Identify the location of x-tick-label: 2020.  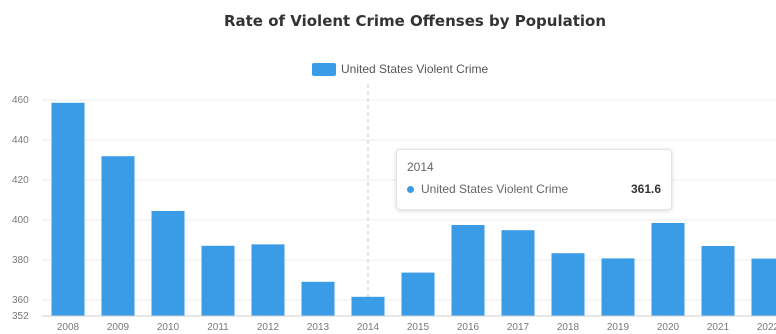
(668, 327).